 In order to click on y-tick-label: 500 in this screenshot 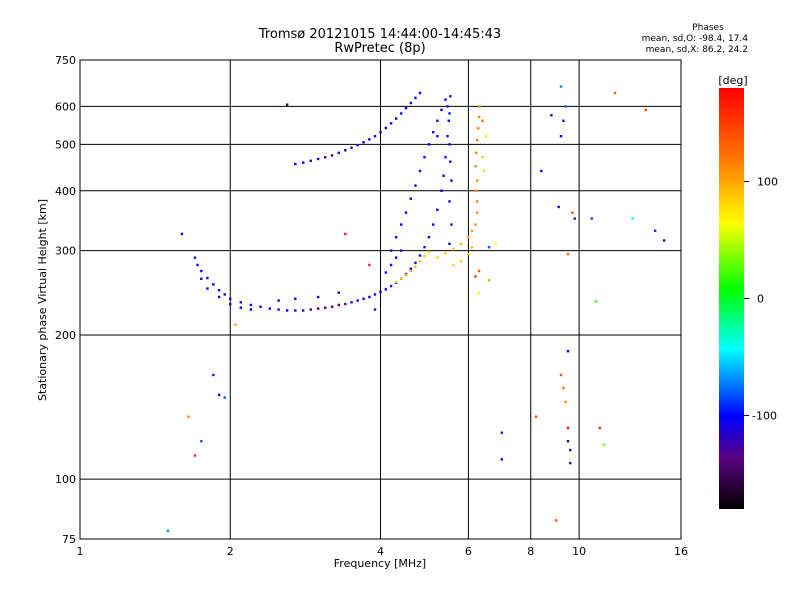, I will do `click(65, 144)`.